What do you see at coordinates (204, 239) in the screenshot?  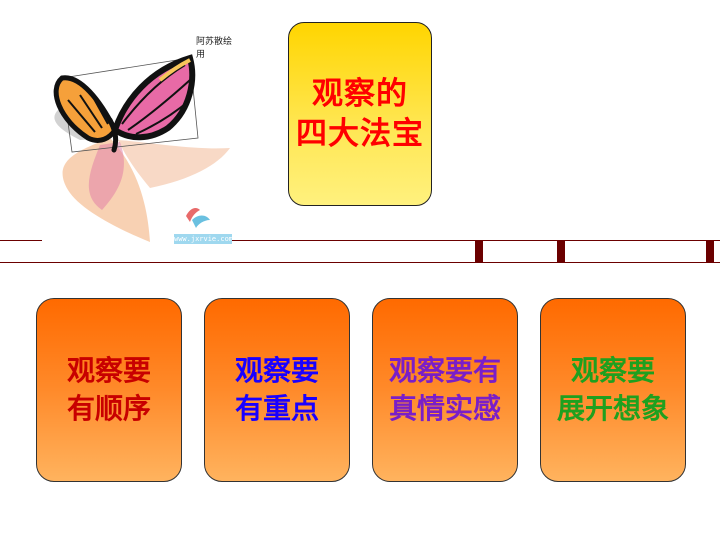 I see `watermark: www.jxrvie.com` at bounding box center [204, 239].